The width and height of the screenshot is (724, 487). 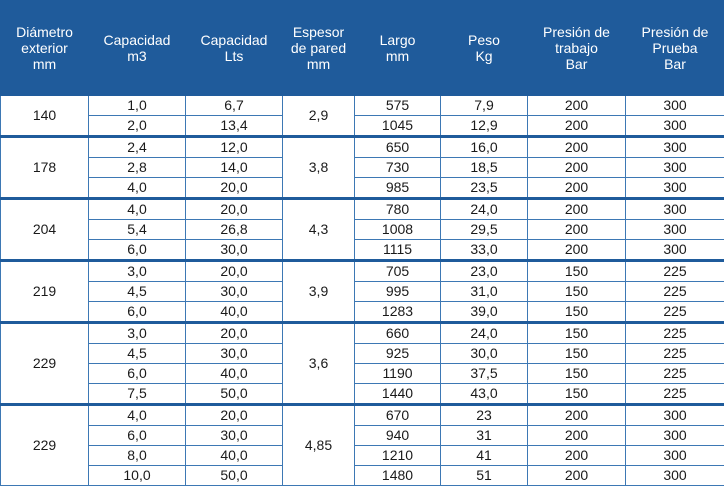 I want to click on header-capacidad-m3: Capacidad m3, so click(x=137, y=48).